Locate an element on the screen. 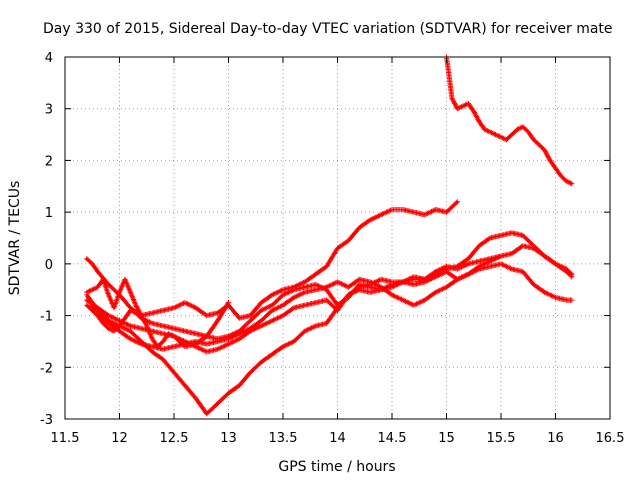 The width and height of the screenshot is (640, 480). x-tick-label: 13 is located at coordinates (228, 438).